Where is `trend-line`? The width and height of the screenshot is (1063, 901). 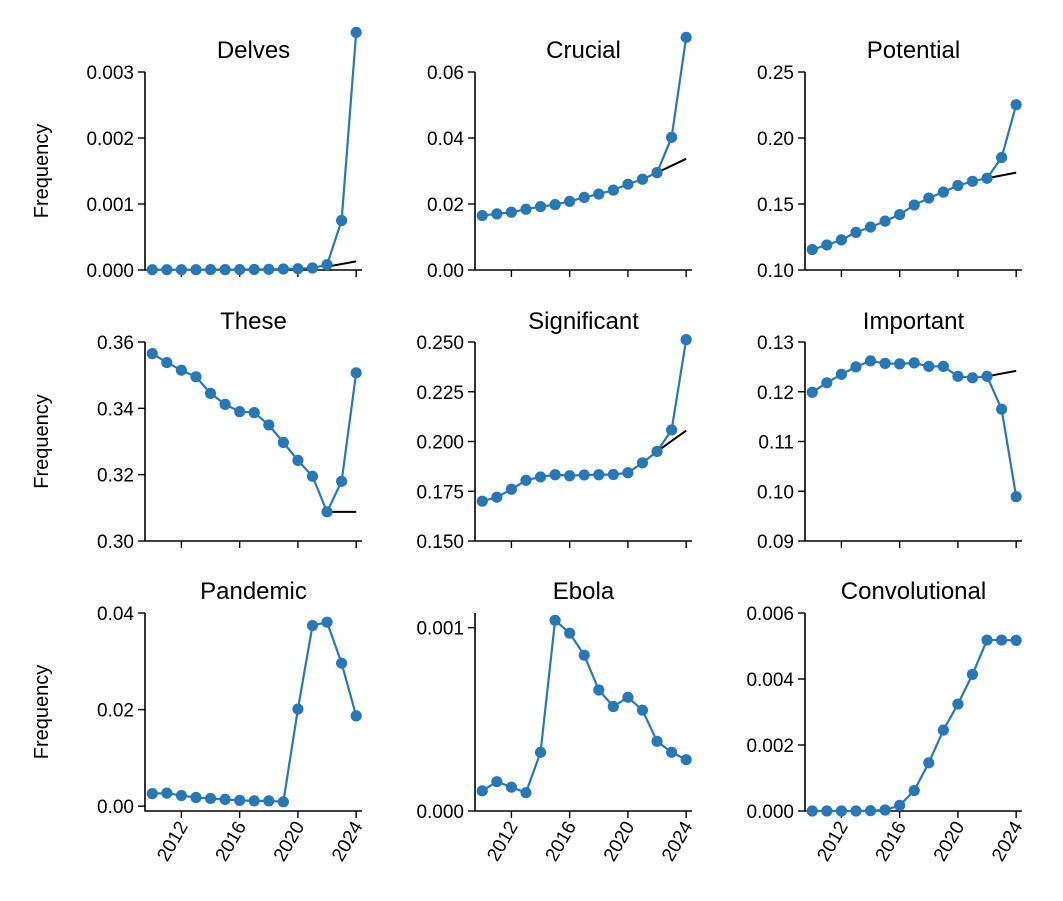 trend-line is located at coordinates (671, 441).